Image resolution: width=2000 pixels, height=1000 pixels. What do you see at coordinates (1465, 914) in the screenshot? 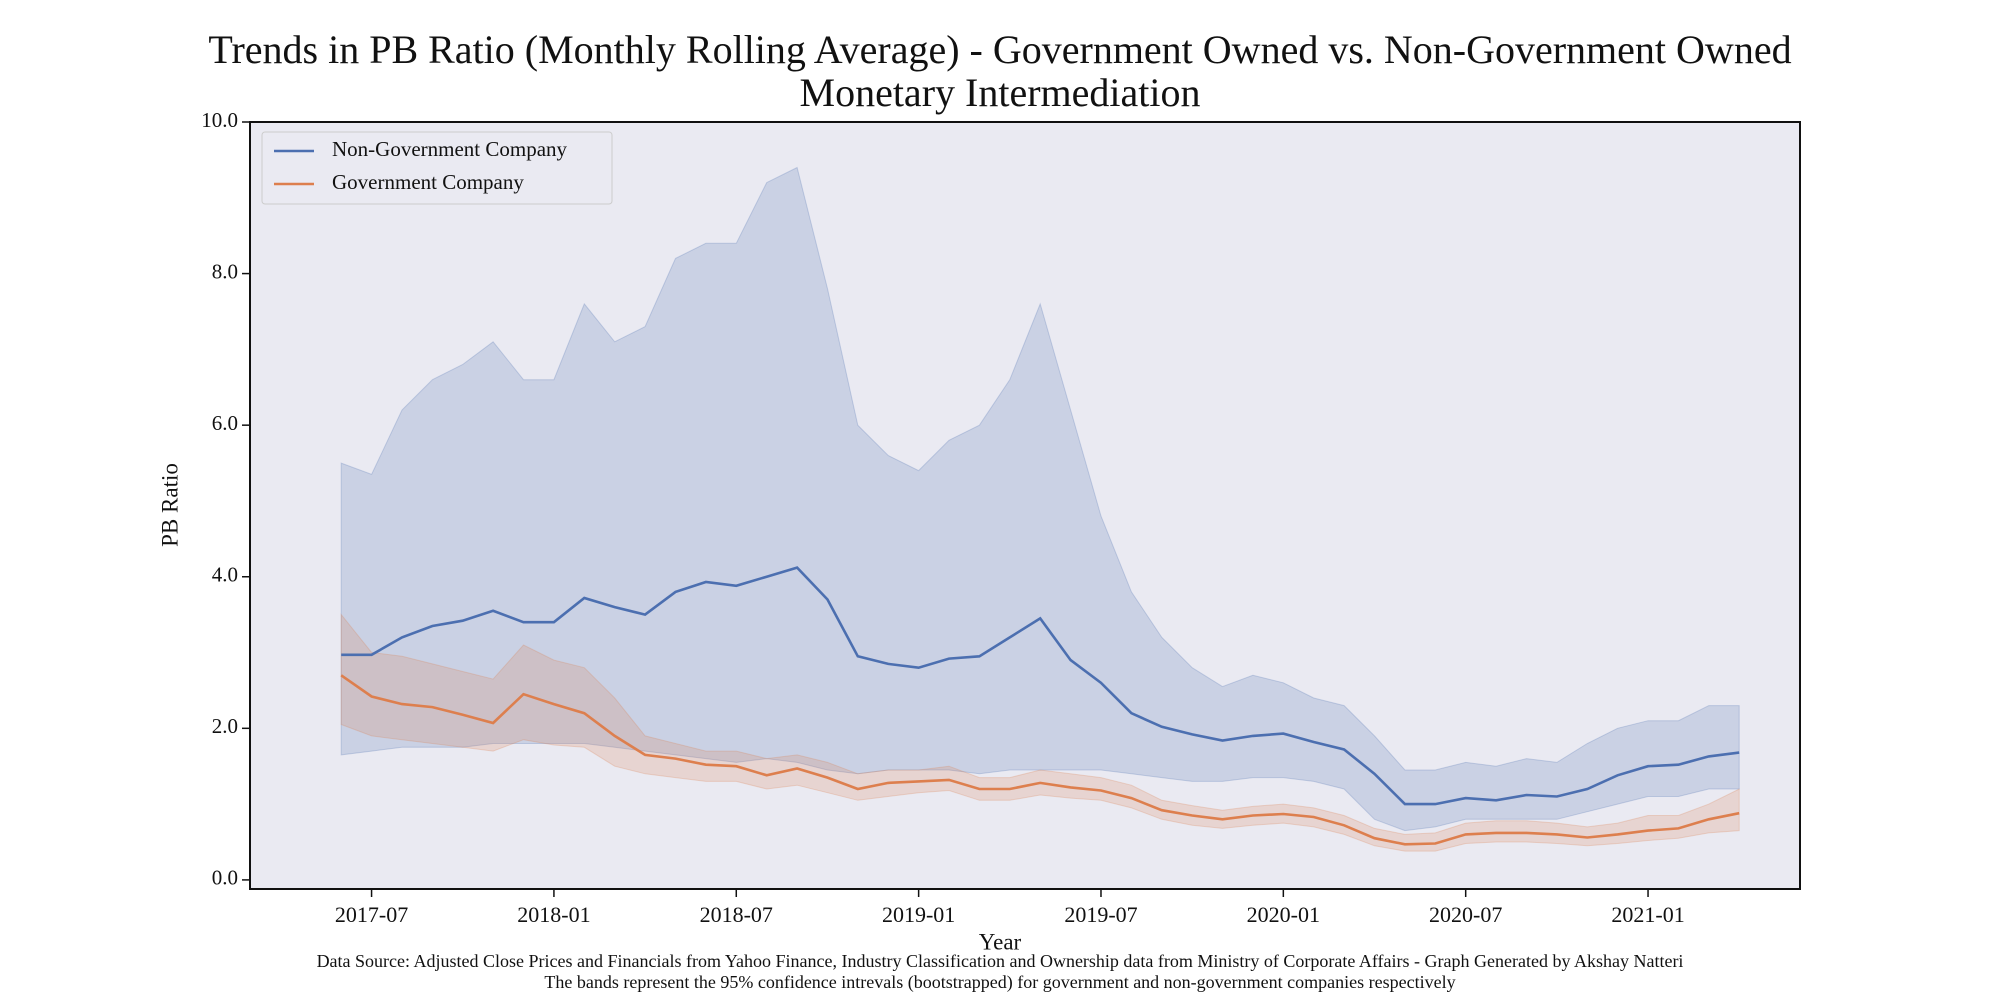
I see `x-tick-label: 2020-07` at bounding box center [1465, 914].